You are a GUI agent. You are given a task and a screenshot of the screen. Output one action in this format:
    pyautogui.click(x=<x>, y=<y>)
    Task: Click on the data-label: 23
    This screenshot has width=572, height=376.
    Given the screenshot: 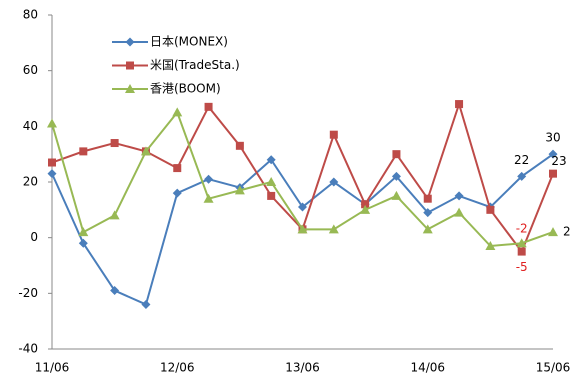 What is the action you would take?
    pyautogui.click(x=558, y=161)
    